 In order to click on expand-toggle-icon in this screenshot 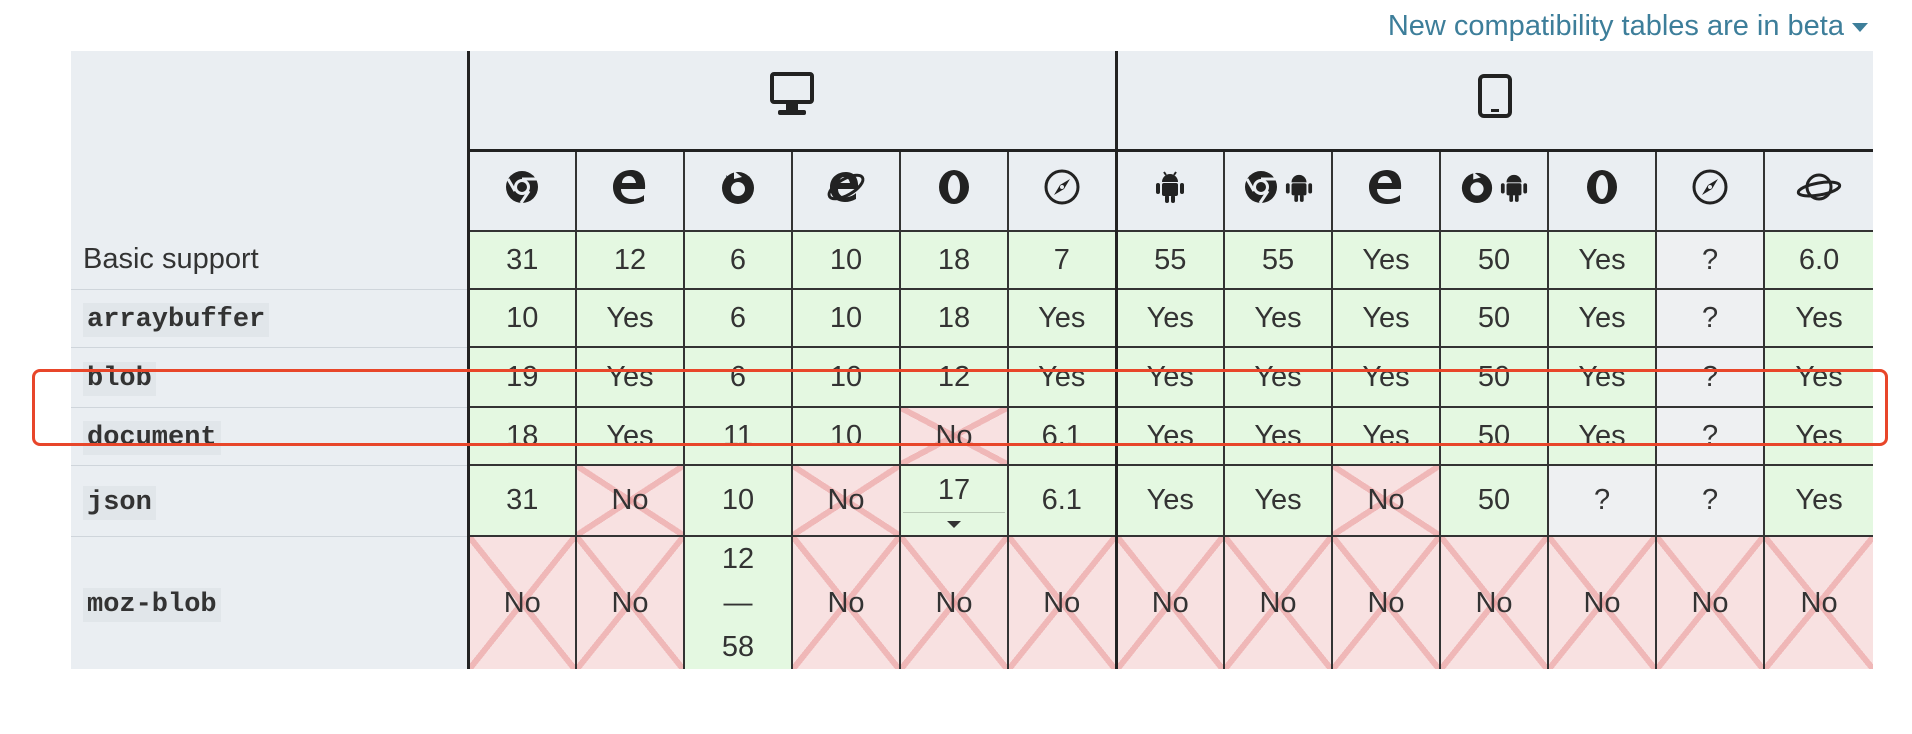, I will do `click(954, 523)`.